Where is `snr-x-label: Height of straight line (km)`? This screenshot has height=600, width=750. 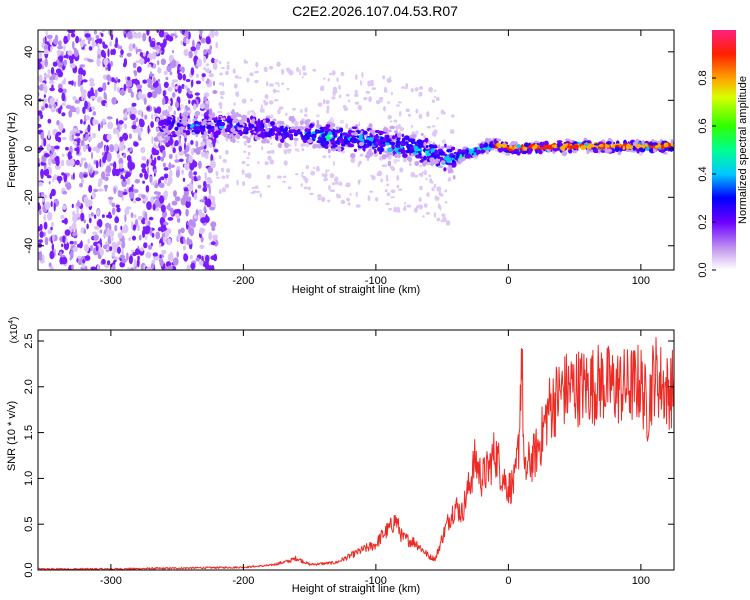
snr-x-label: Height of straight line (km) is located at coordinates (356, 589).